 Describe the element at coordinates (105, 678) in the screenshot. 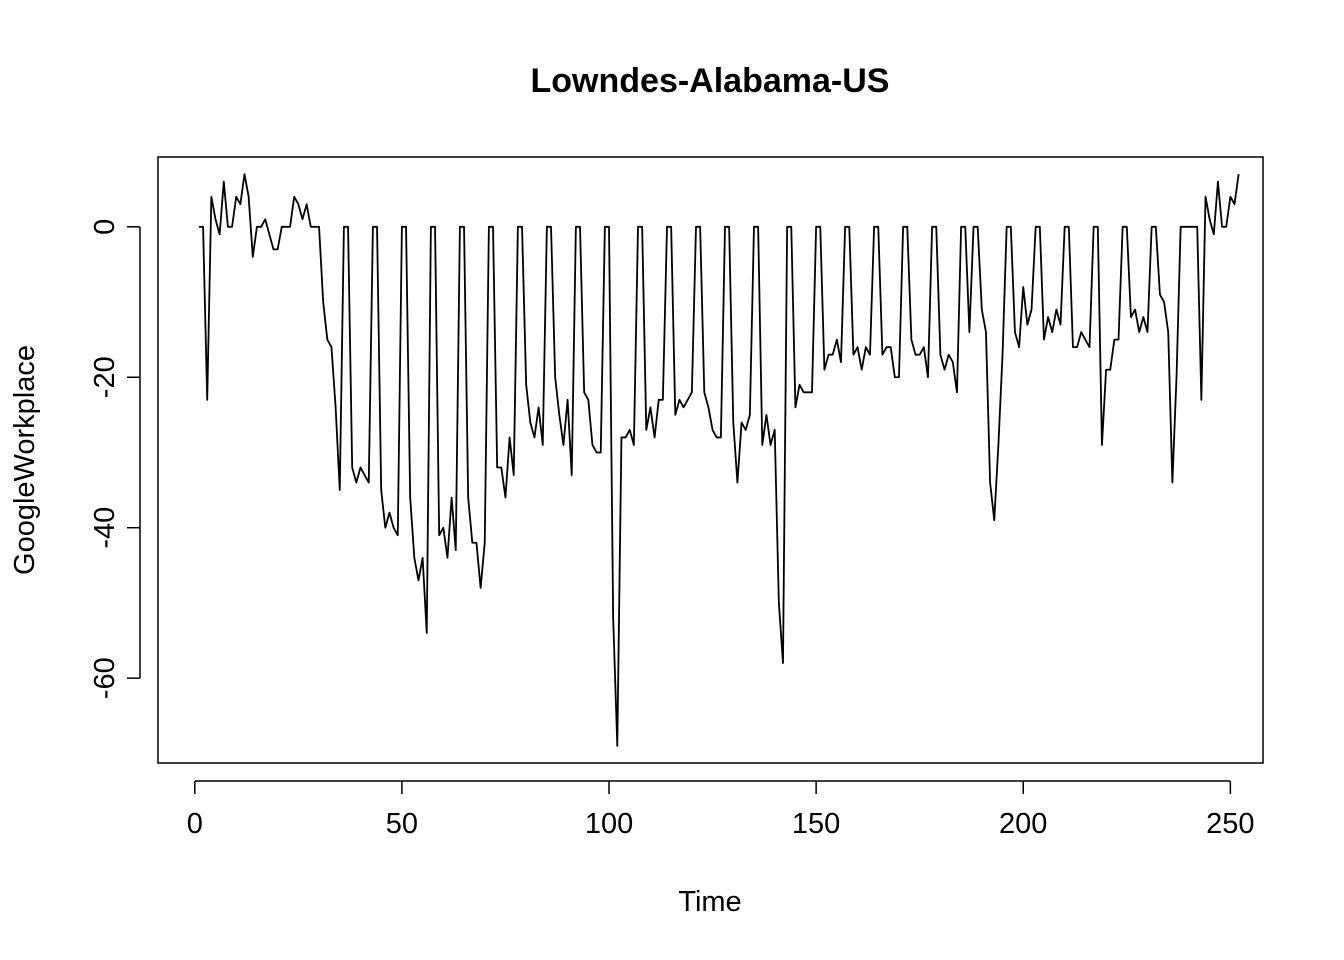

I see `y-tick-label: -60` at that location.